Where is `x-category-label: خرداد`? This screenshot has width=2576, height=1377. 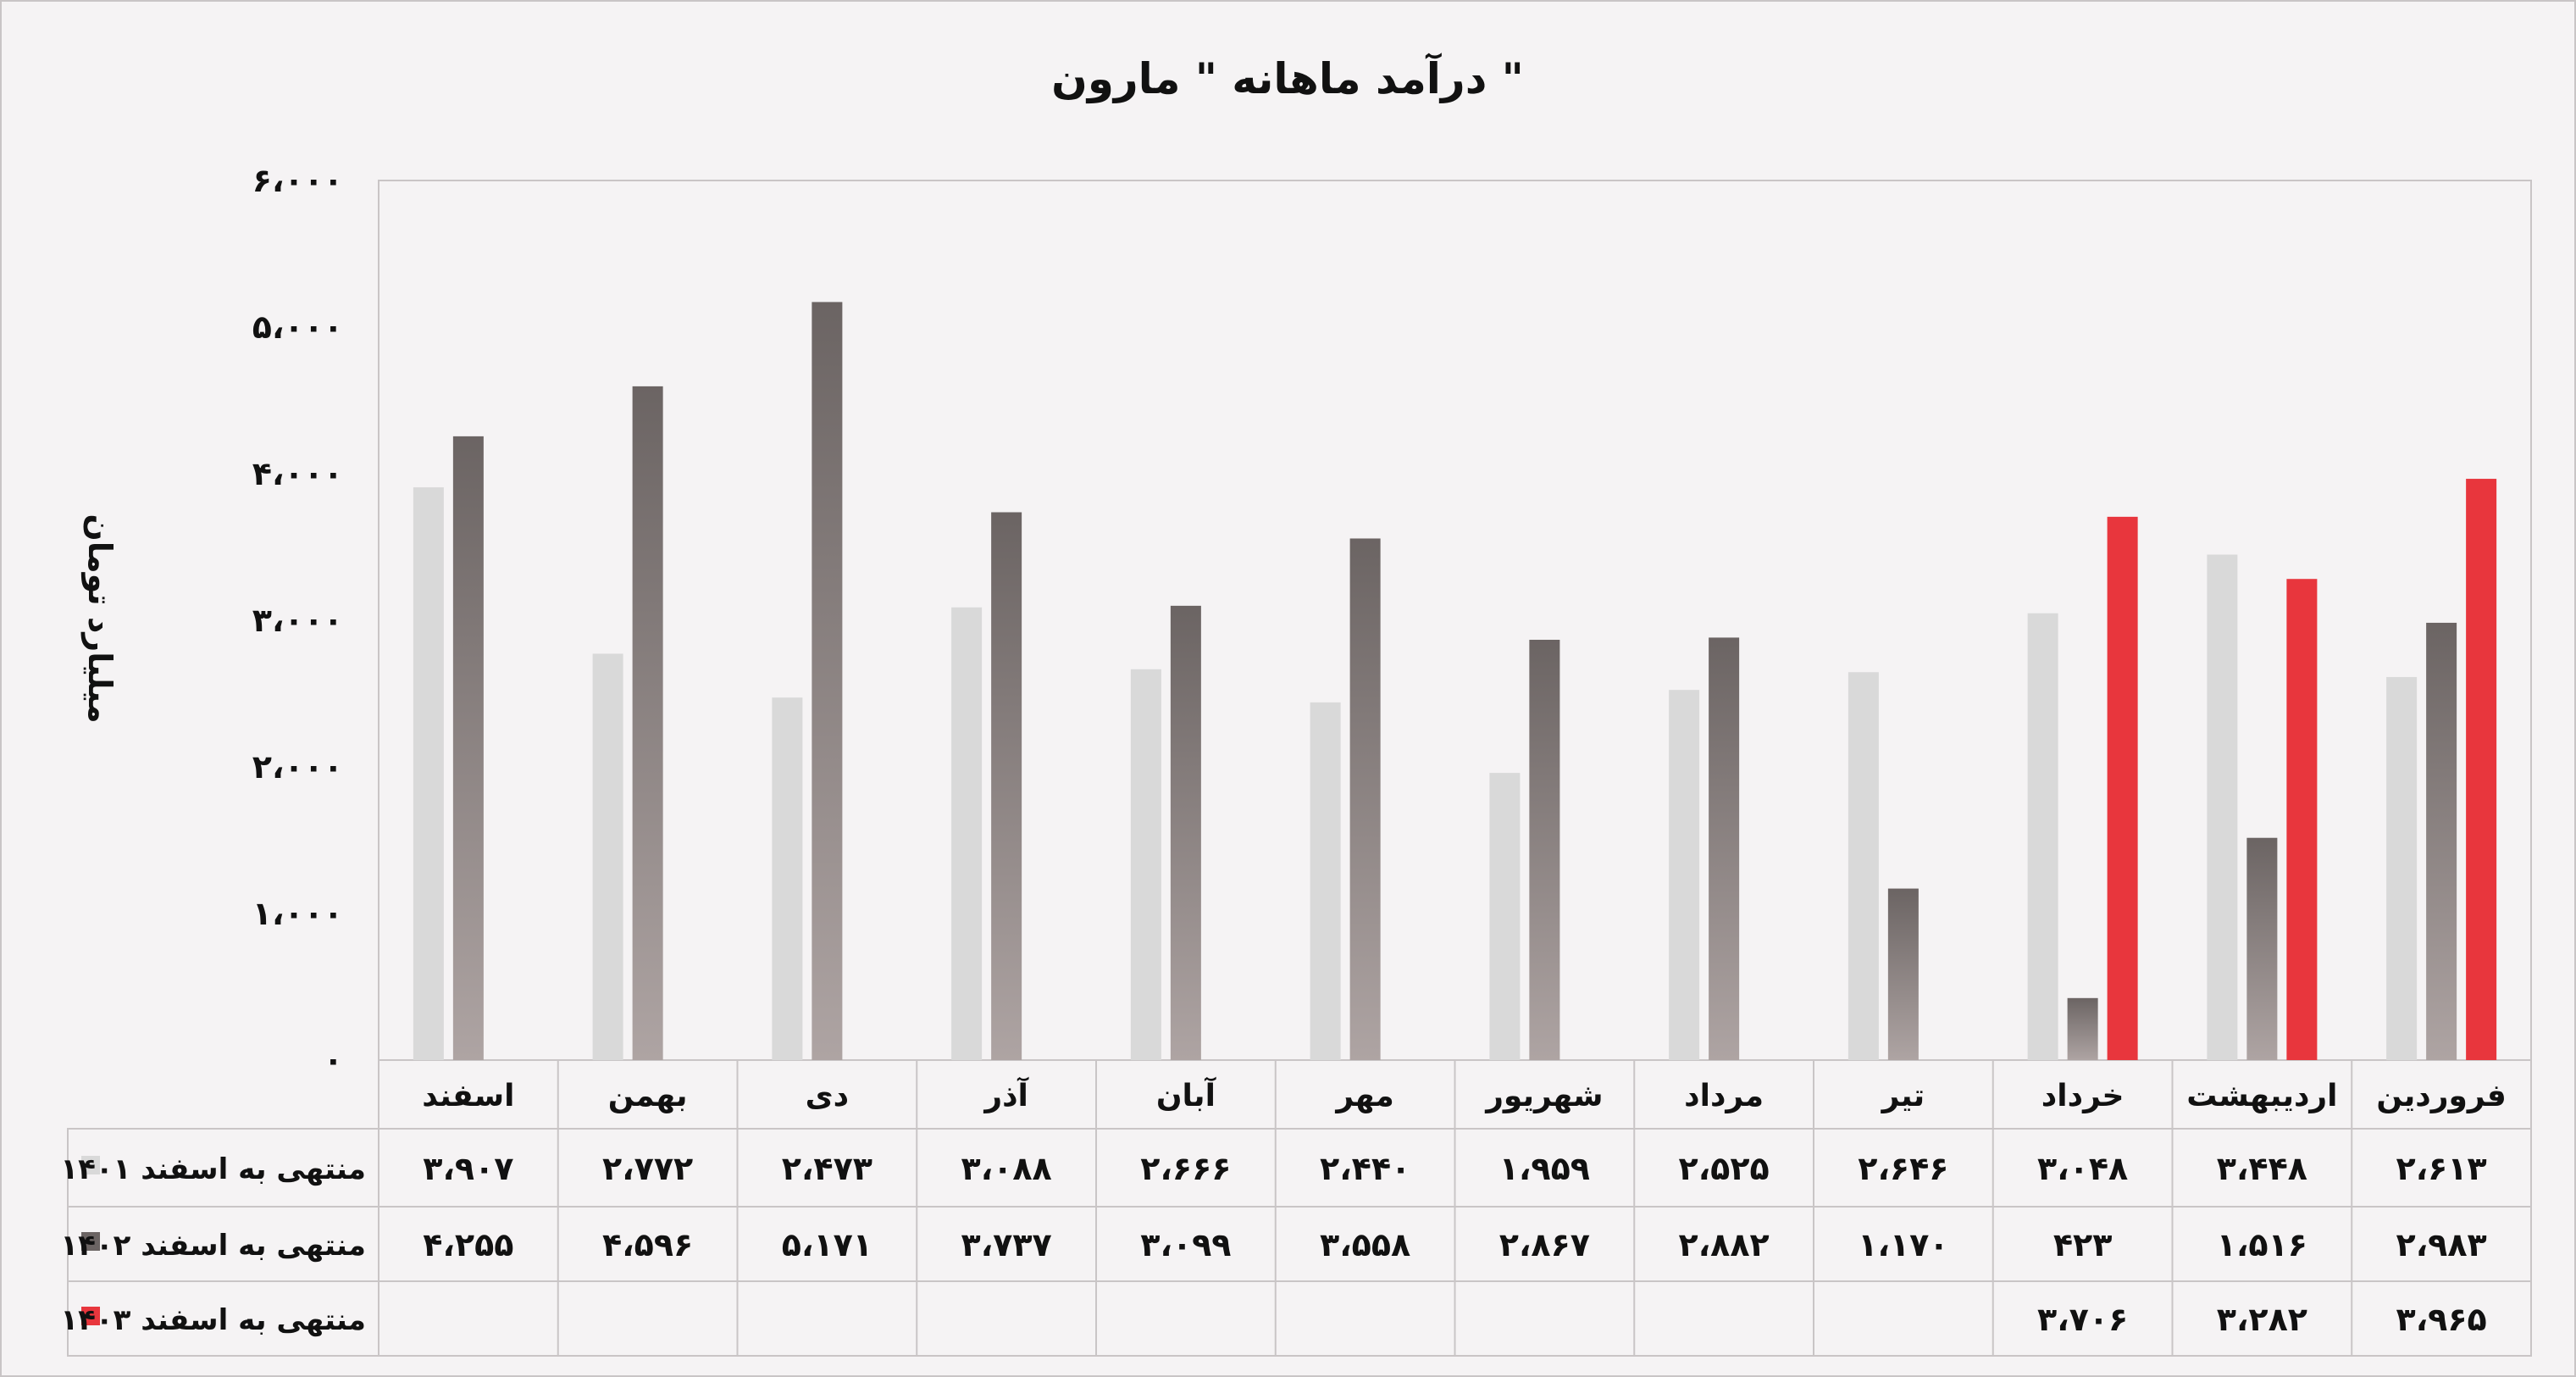
x-category-label: خرداد is located at coordinates (2083, 1096).